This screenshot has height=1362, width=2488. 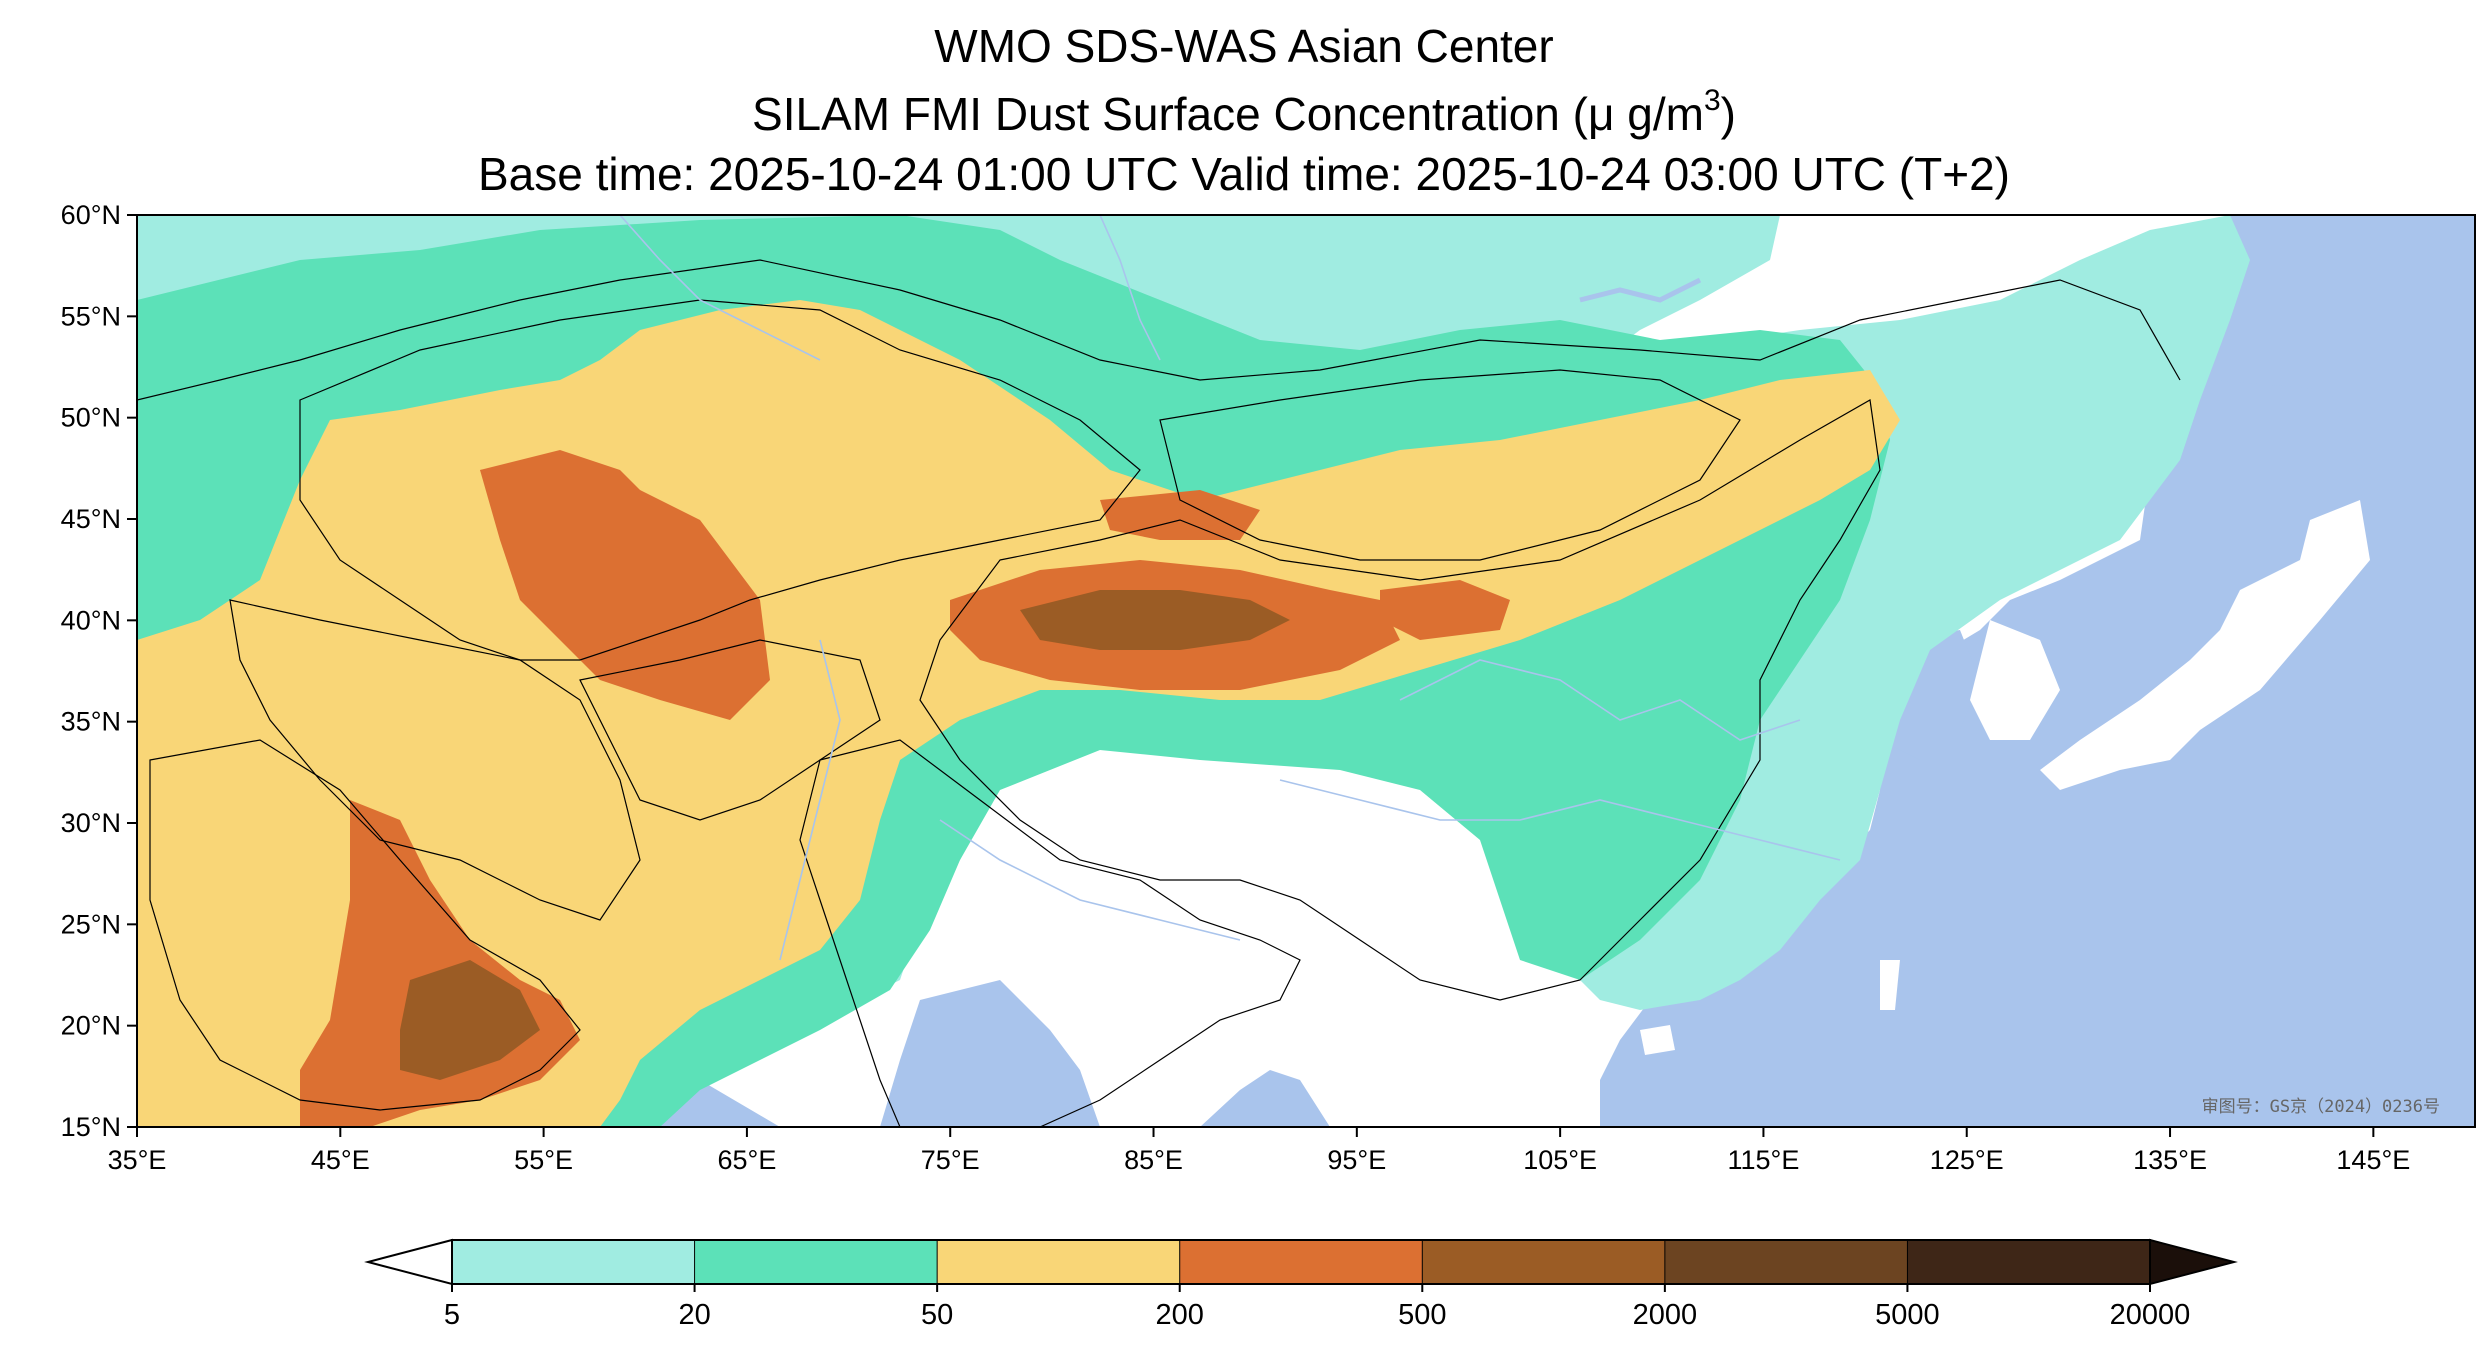 I want to click on colorbar-outline, so click(x=1301, y=1262).